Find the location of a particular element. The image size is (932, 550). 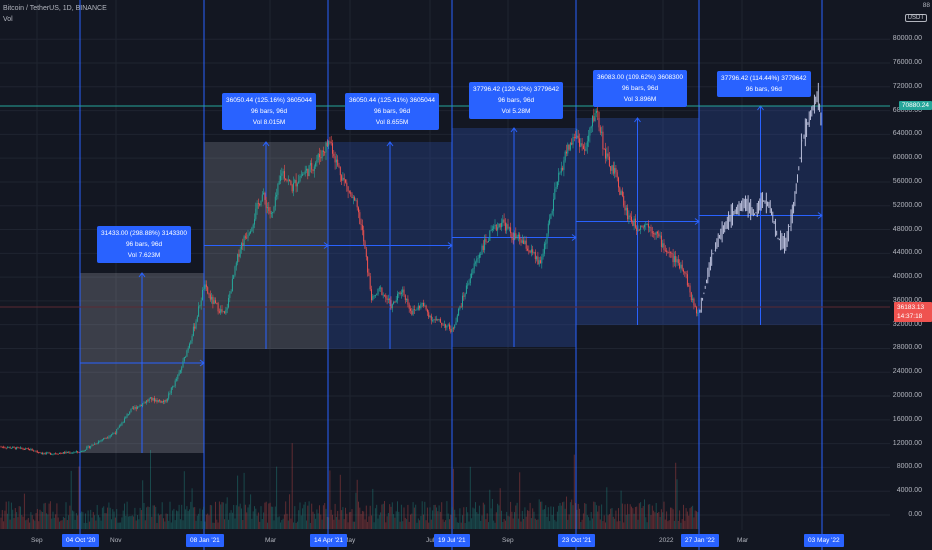

date-marker-tag: 04 Oct '20 is located at coordinates (81, 540).